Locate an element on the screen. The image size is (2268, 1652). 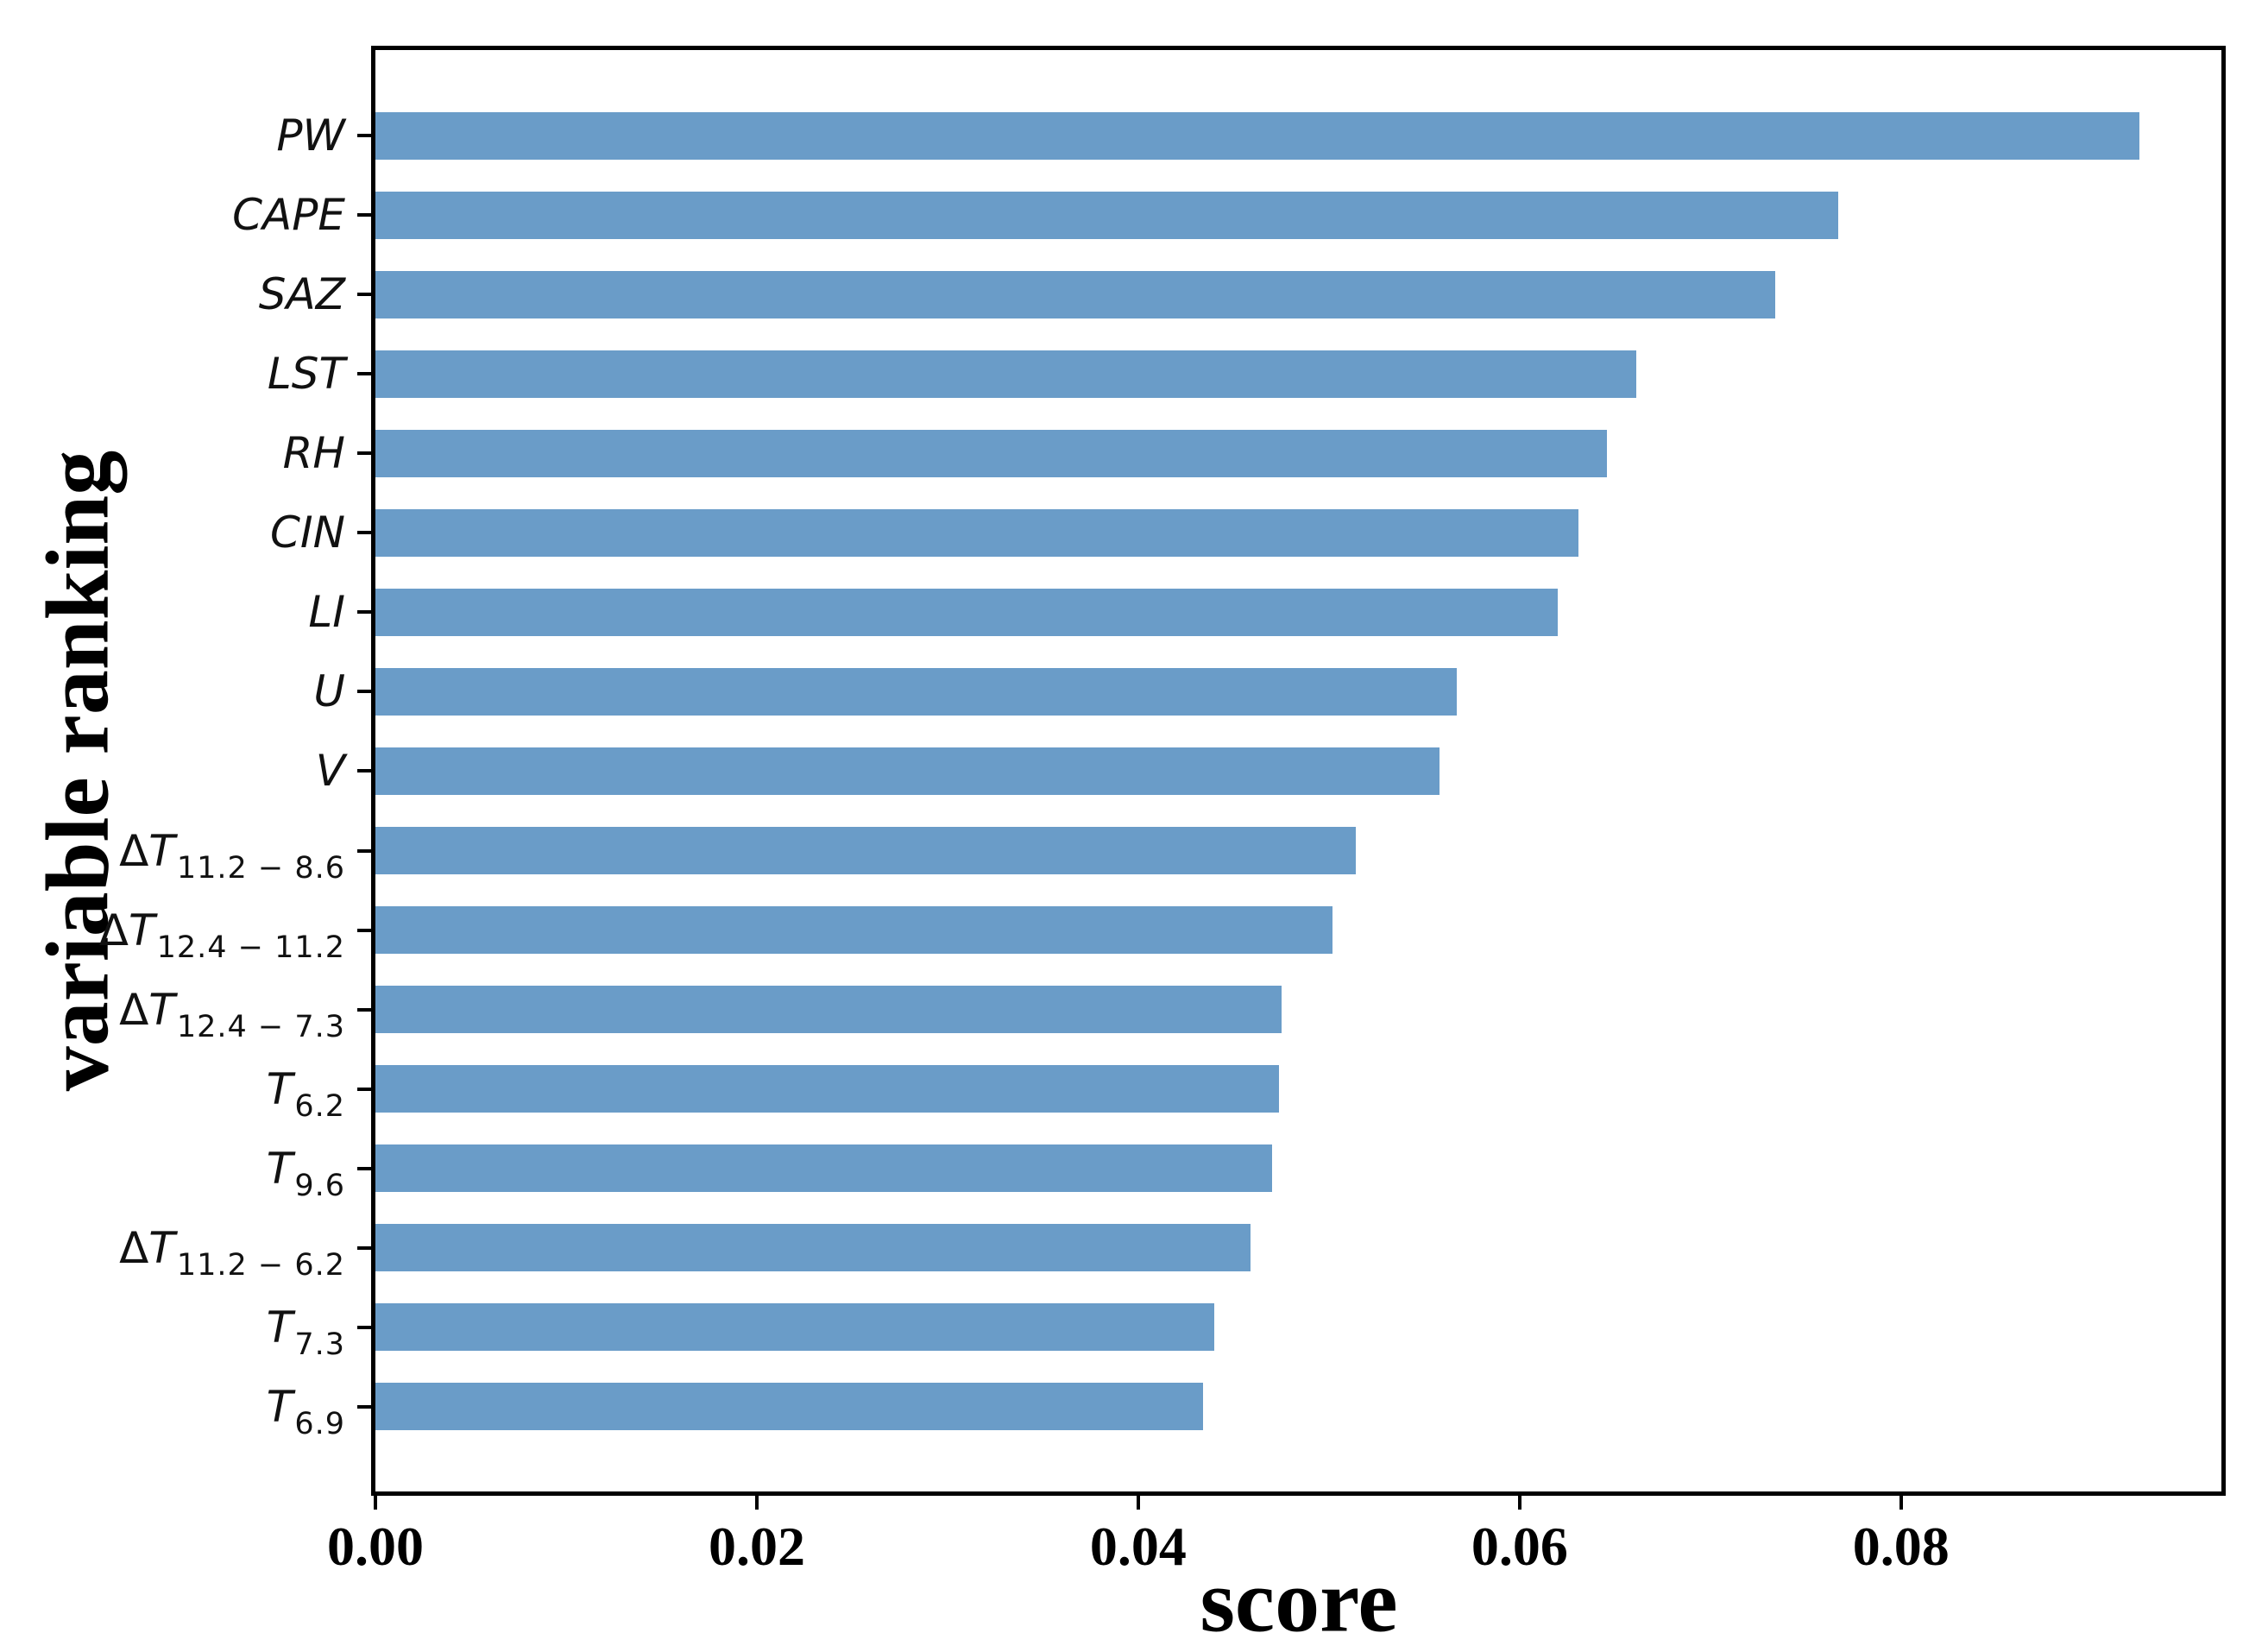
bar-ΔT_11.2−8.6 is located at coordinates (866, 851).